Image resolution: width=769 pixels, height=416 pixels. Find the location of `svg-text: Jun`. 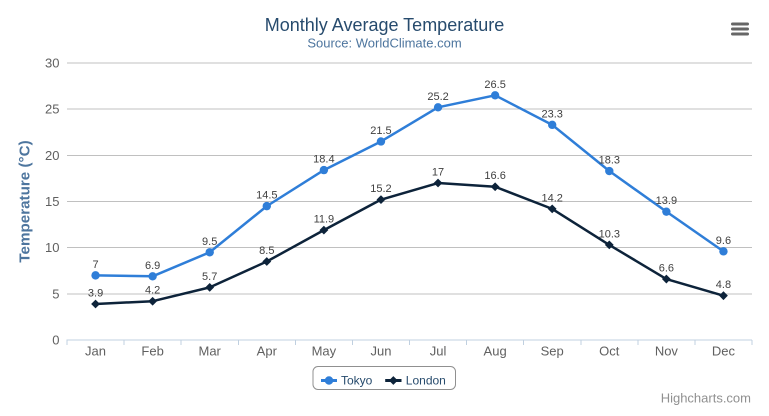

svg-text: Jun is located at coordinates (380, 351).